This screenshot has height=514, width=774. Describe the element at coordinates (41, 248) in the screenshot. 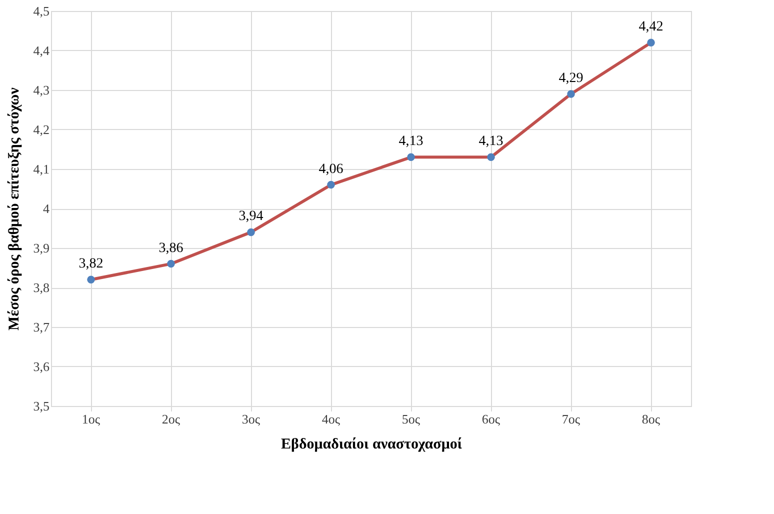

I see `y-tick-label: 3,9` at that location.